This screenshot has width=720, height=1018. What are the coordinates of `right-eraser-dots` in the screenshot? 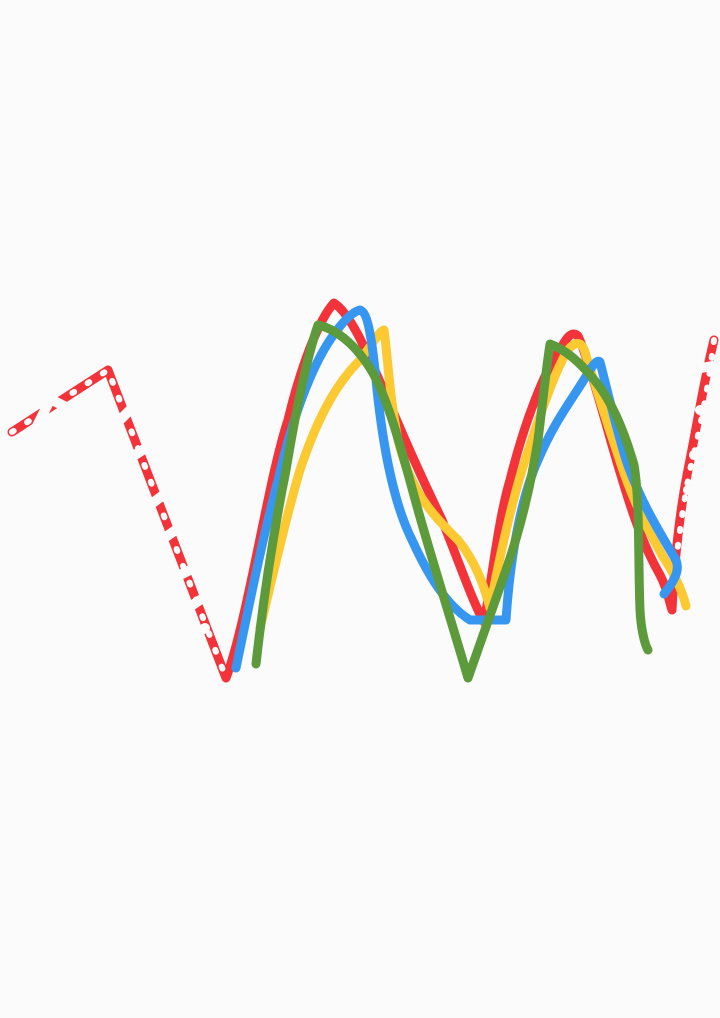 It's located at (695, 450).